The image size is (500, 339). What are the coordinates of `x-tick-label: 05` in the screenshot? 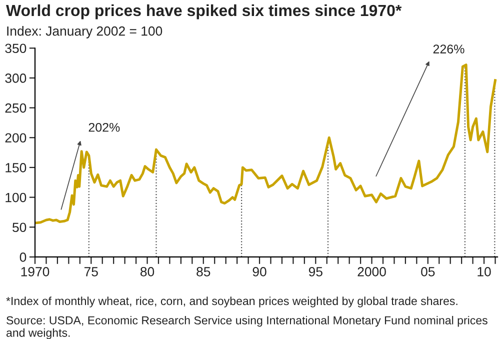 It's located at (428, 271).